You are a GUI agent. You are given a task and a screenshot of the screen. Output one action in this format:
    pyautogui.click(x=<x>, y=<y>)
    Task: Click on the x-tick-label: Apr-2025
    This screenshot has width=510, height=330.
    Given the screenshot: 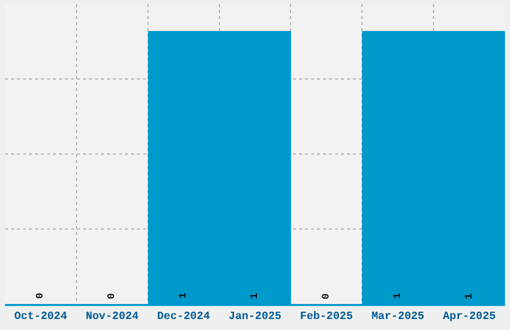 What is the action you would take?
    pyautogui.click(x=469, y=317)
    